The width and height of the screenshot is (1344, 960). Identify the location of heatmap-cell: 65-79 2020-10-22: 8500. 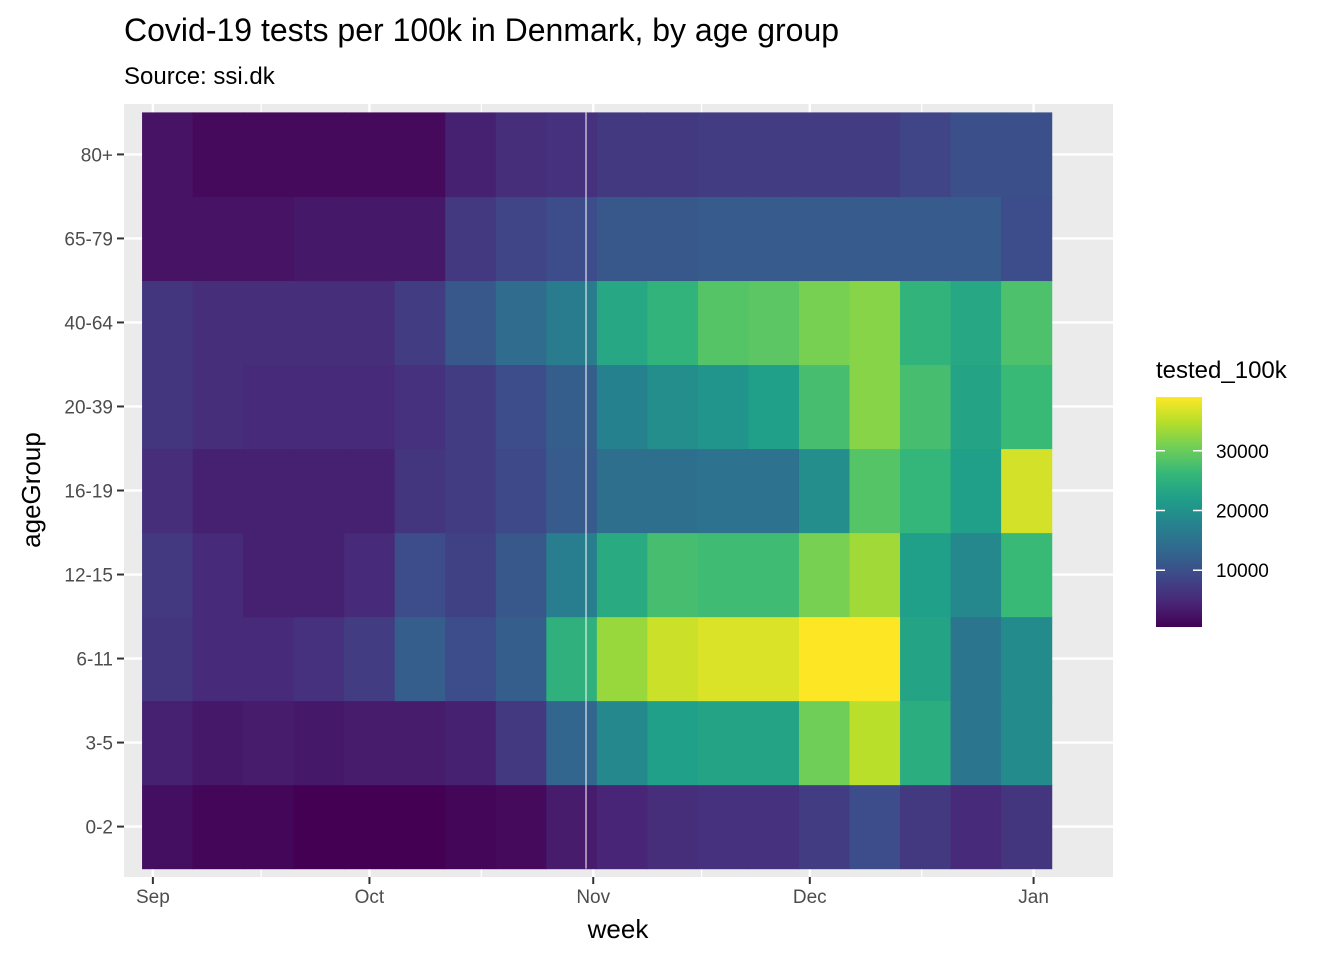
(521, 239).